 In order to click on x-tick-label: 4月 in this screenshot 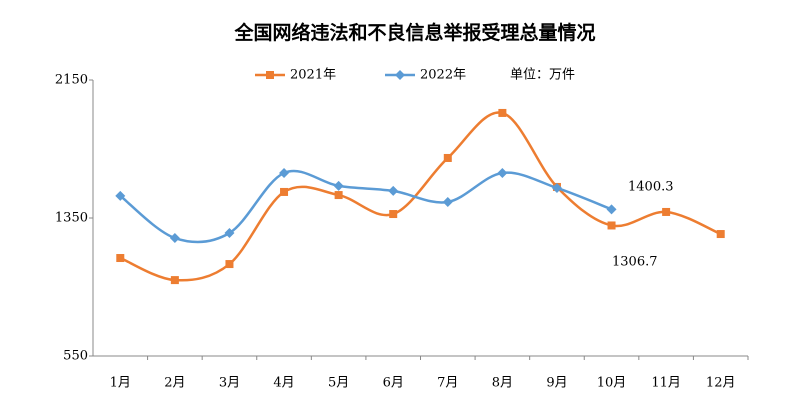, I will do `click(283, 383)`.